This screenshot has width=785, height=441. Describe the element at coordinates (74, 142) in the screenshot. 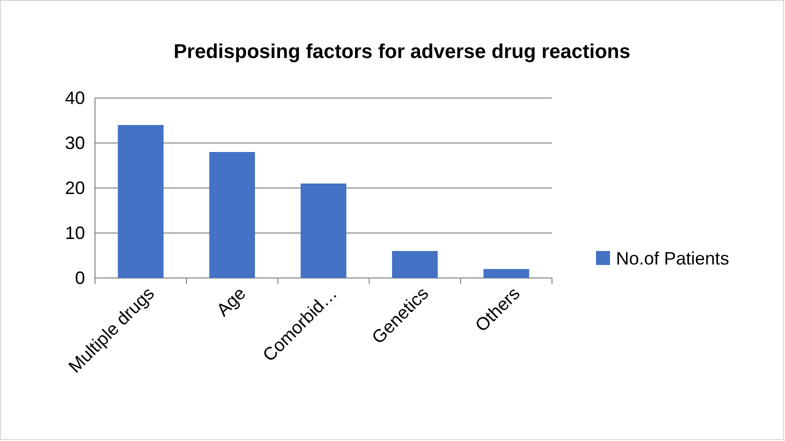

I see `y-tick-label: 30` at that location.